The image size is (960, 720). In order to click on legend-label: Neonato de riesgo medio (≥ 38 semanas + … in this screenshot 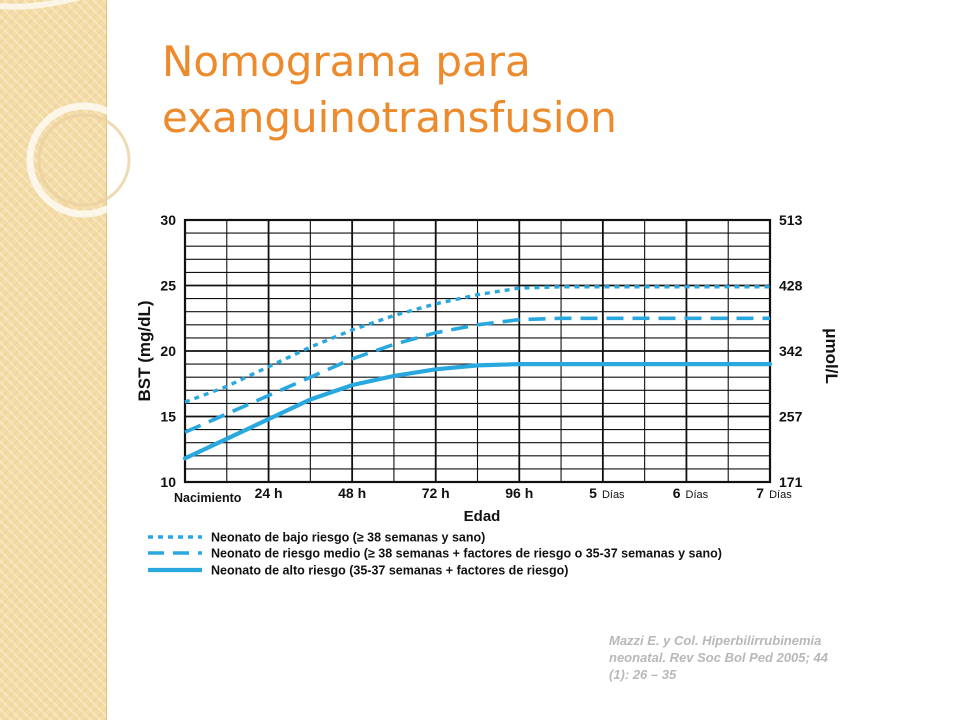, I will do `click(466, 554)`.